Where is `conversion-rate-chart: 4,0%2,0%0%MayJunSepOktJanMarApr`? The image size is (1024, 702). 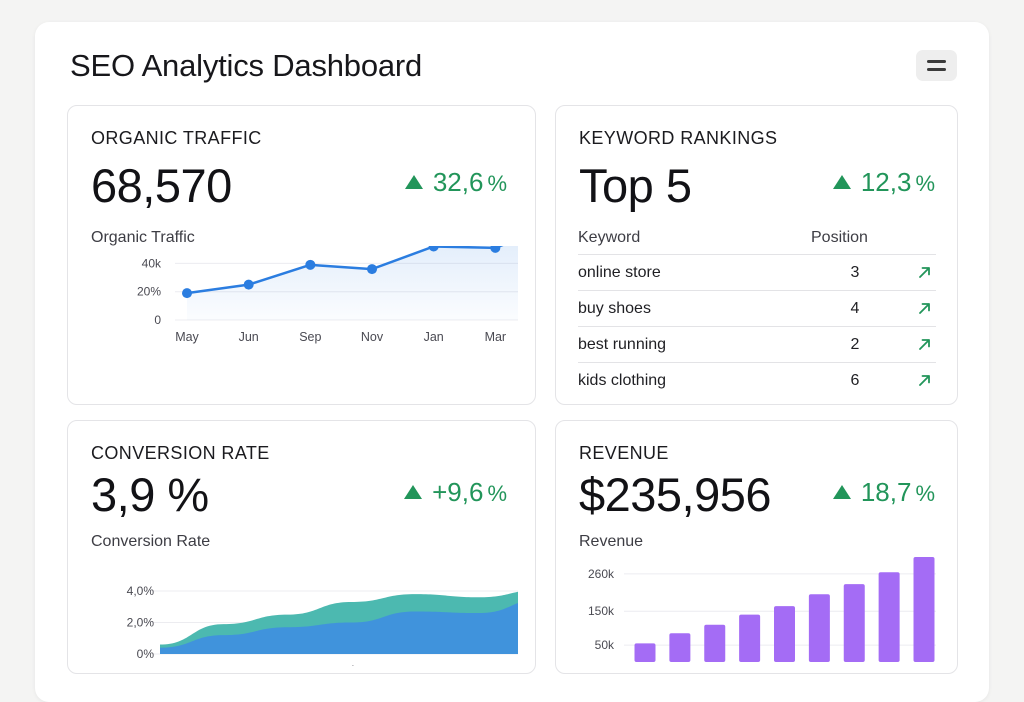 conversion-rate-chart: 4,0%2,0%0%MayJunSepOktJanMarApr is located at coordinates (322, 625).